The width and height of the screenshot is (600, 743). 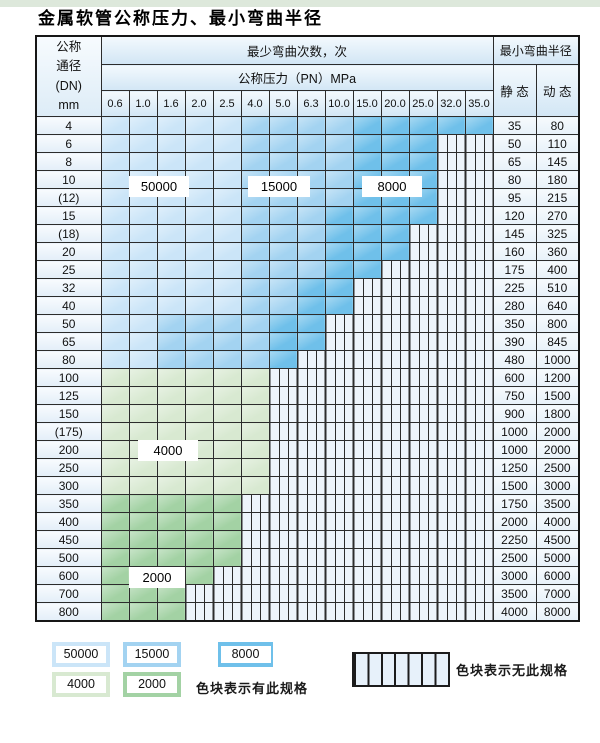 What do you see at coordinates (514, 503) in the screenshot?
I see `static-radius-cell: 1750` at bounding box center [514, 503].